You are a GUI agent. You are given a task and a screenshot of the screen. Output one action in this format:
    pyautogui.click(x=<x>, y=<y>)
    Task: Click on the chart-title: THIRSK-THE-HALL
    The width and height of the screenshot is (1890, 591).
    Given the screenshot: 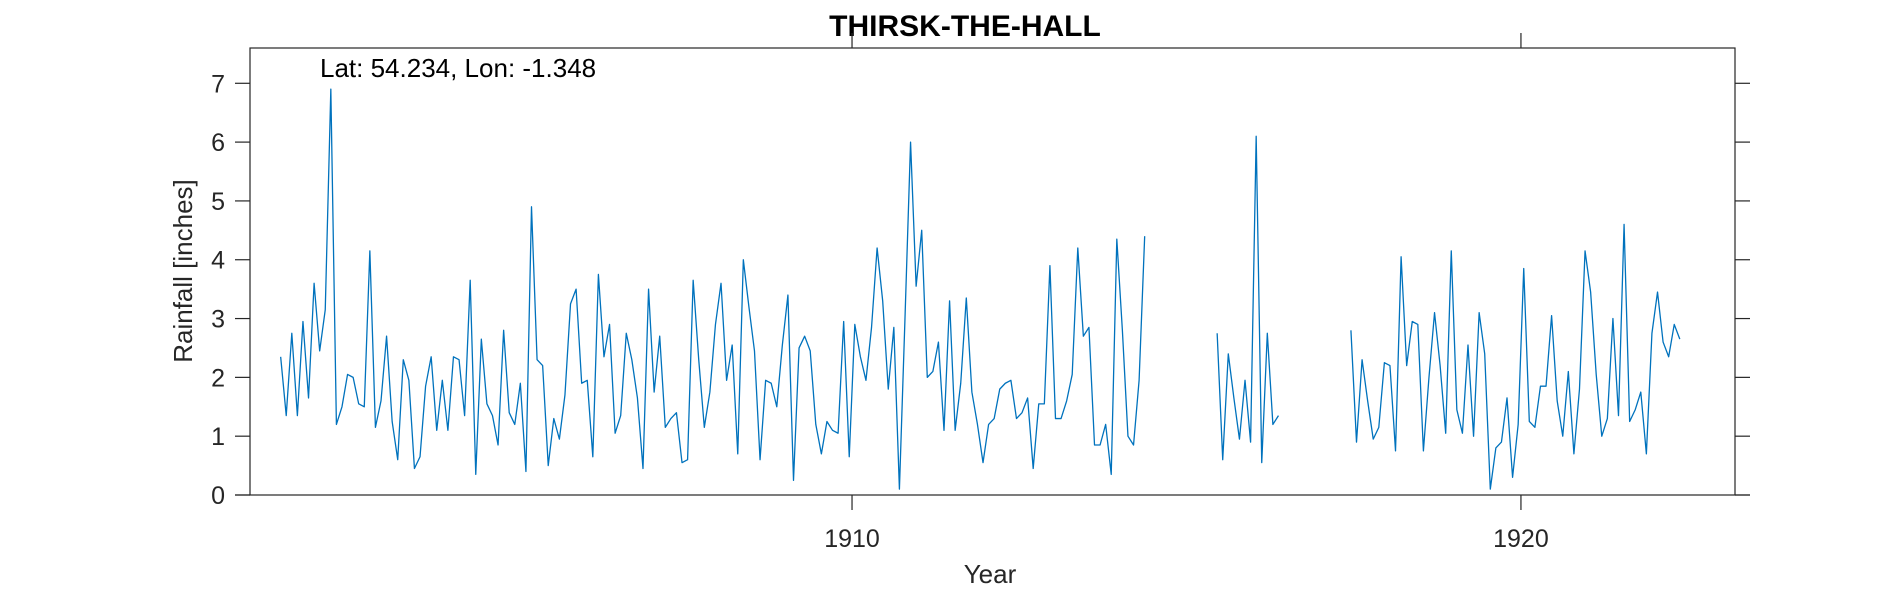 What is the action you would take?
    pyautogui.click(x=965, y=26)
    